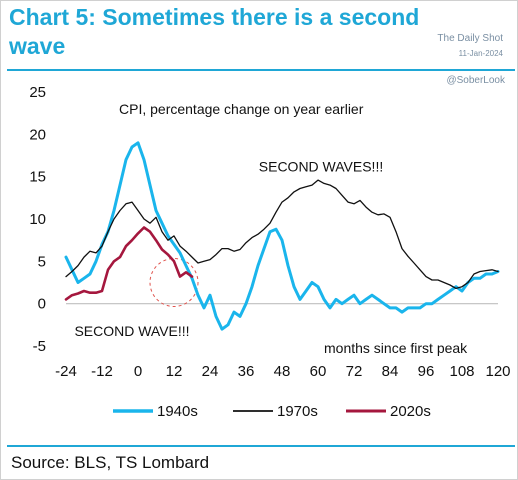  What do you see at coordinates (388, 411) in the screenshot?
I see `legend-item-2020s: 2020s` at bounding box center [388, 411].